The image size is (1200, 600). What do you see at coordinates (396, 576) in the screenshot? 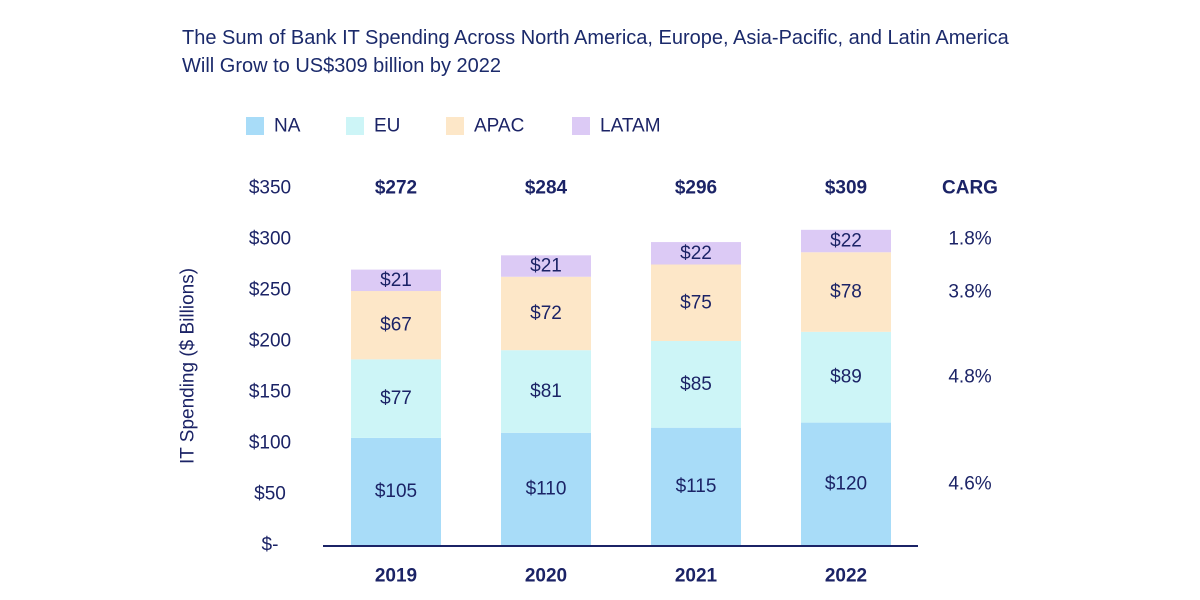
I see `x-tick-label-2019: 2019` at bounding box center [396, 576].